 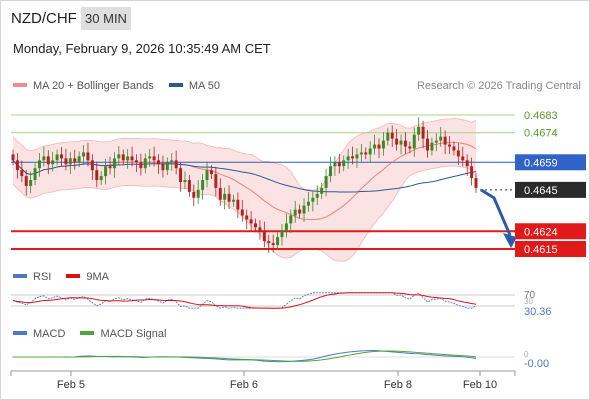 What do you see at coordinates (142, 48) in the screenshot?
I see `timestamp: Monday, February 9, 2026 10:35:49 AM CET` at bounding box center [142, 48].